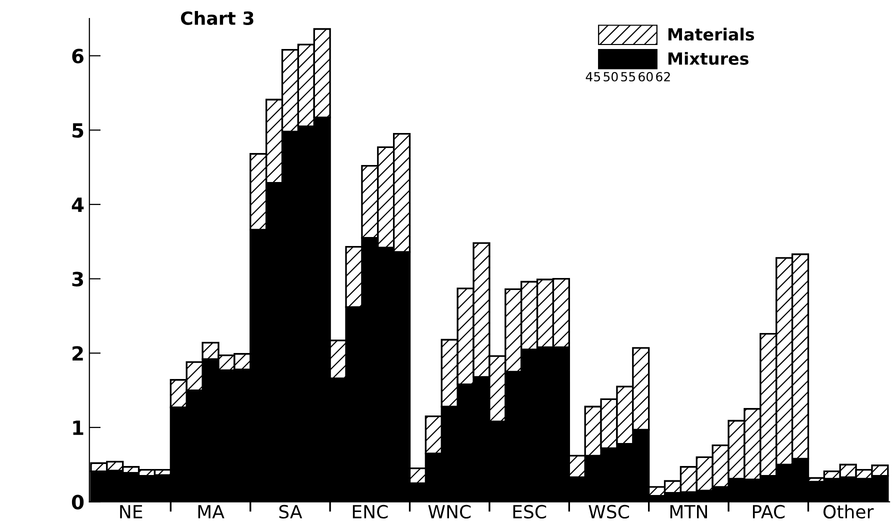 The height and width of the screenshot is (531, 894). Describe the element at coordinates (593, 77) in the screenshot. I see `annotation: 45` at that location.